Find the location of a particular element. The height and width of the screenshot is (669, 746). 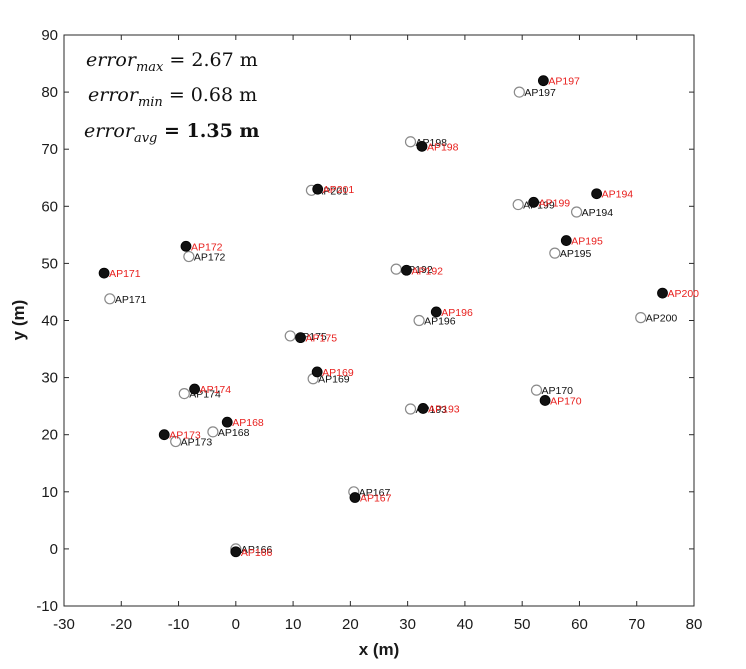

estimated-point-ap175 is located at coordinates (300, 338).